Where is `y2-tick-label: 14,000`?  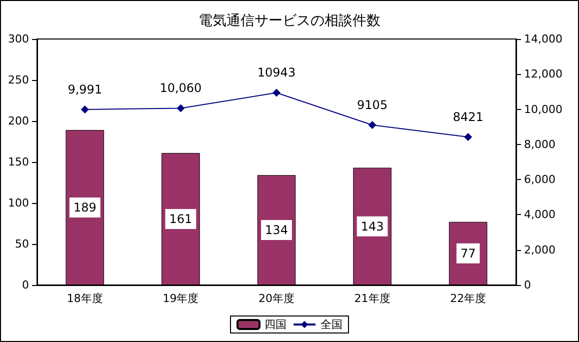
y2-tick-label: 14,000 is located at coordinates (543, 39).